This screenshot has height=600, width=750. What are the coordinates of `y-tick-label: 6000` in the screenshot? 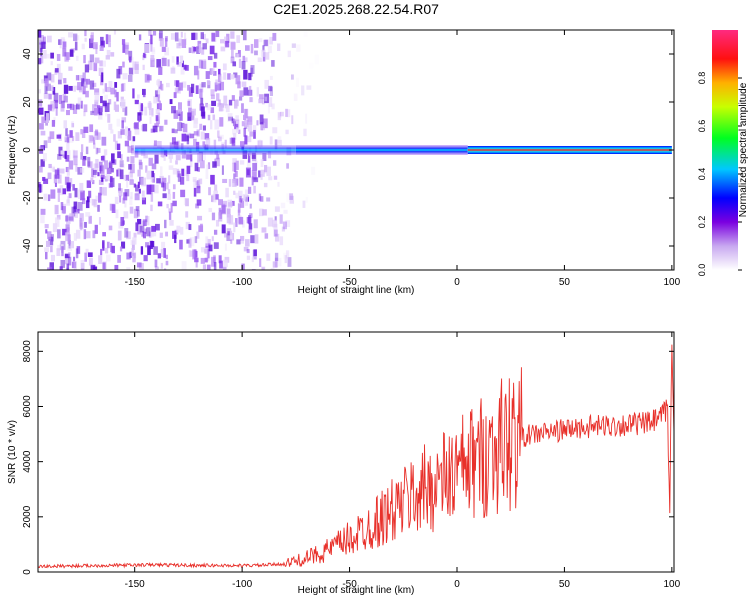 It's located at (27, 406).